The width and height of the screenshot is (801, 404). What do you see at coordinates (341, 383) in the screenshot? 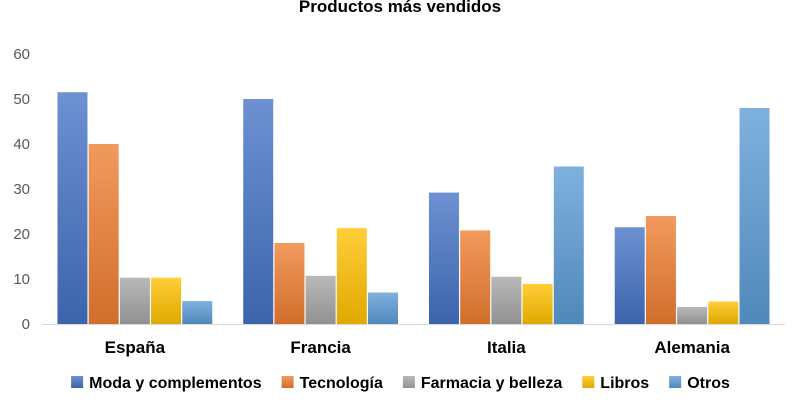
I see `legend-item-label: Tecnología` at bounding box center [341, 383].